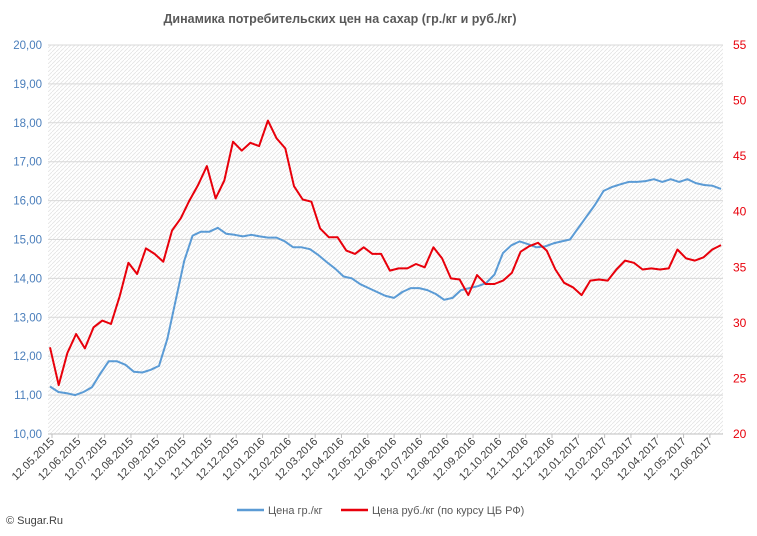  Describe the element at coordinates (295, 511) in the screenshot. I see `legend-label-price-gr: Цена гр./кг` at that location.